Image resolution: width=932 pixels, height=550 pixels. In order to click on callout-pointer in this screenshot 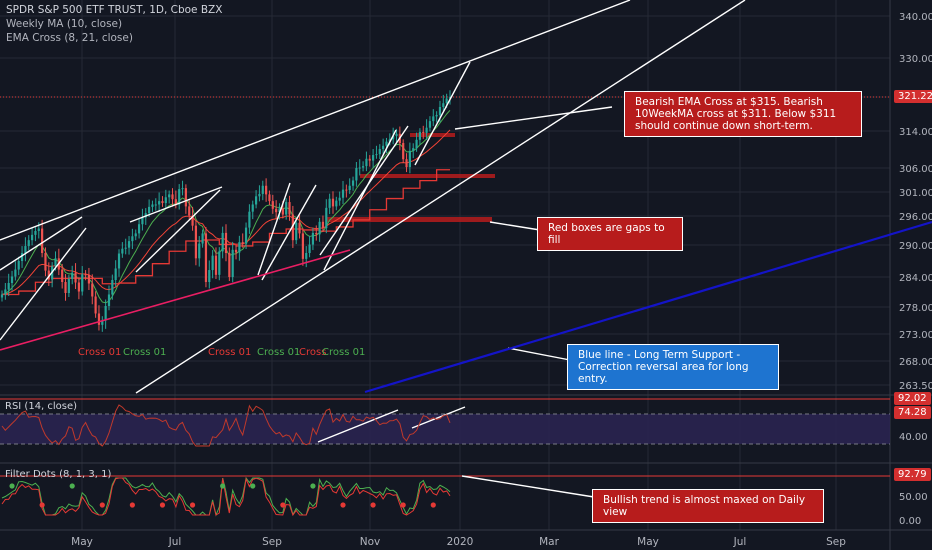, I will do `click(528, 486)`.